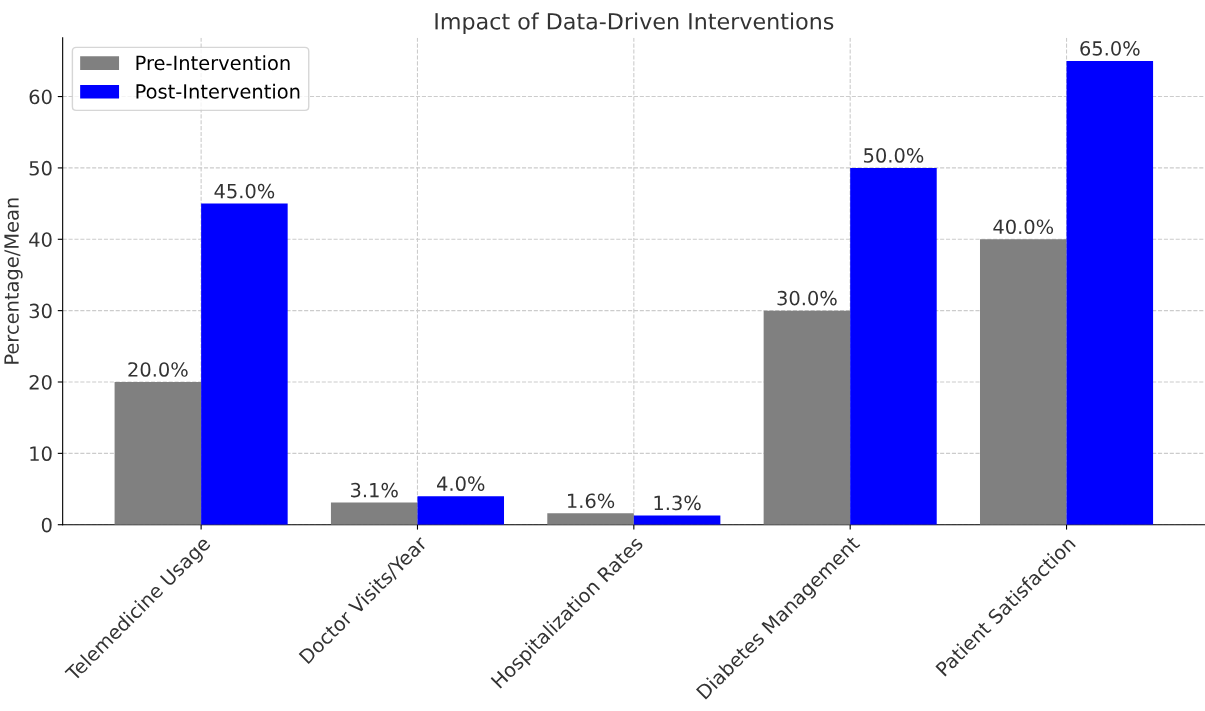  I want to click on y-tick-label: 60, so click(40, 97).